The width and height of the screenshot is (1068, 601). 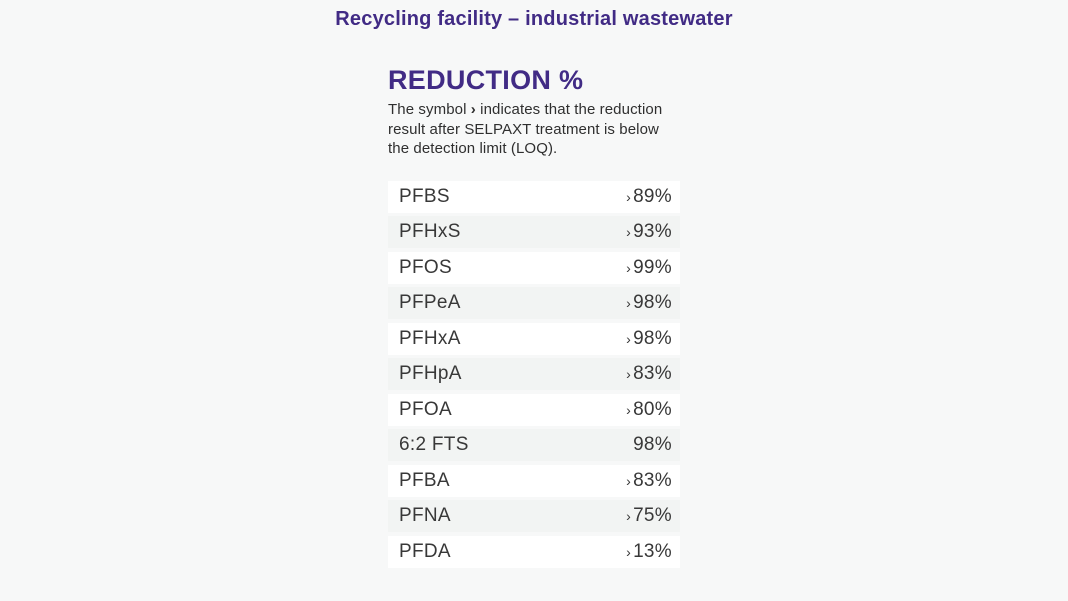 What do you see at coordinates (652, 267) in the screenshot?
I see `reduction-number: 99%` at bounding box center [652, 267].